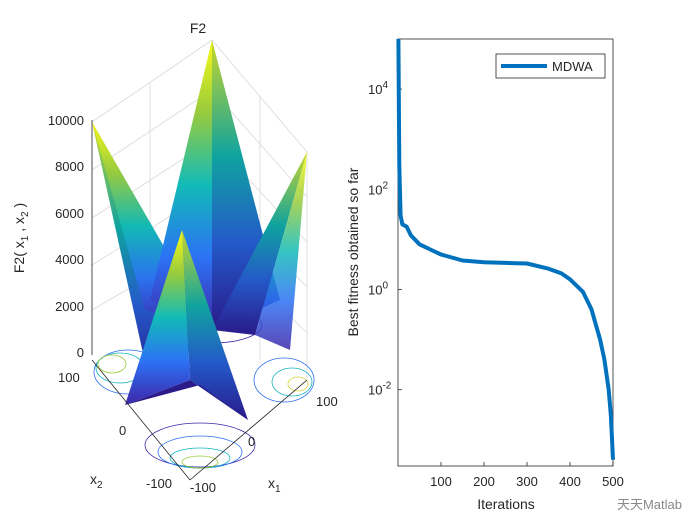 This screenshot has width=700, height=525. I want to click on x-axis-line, so click(248, 430).